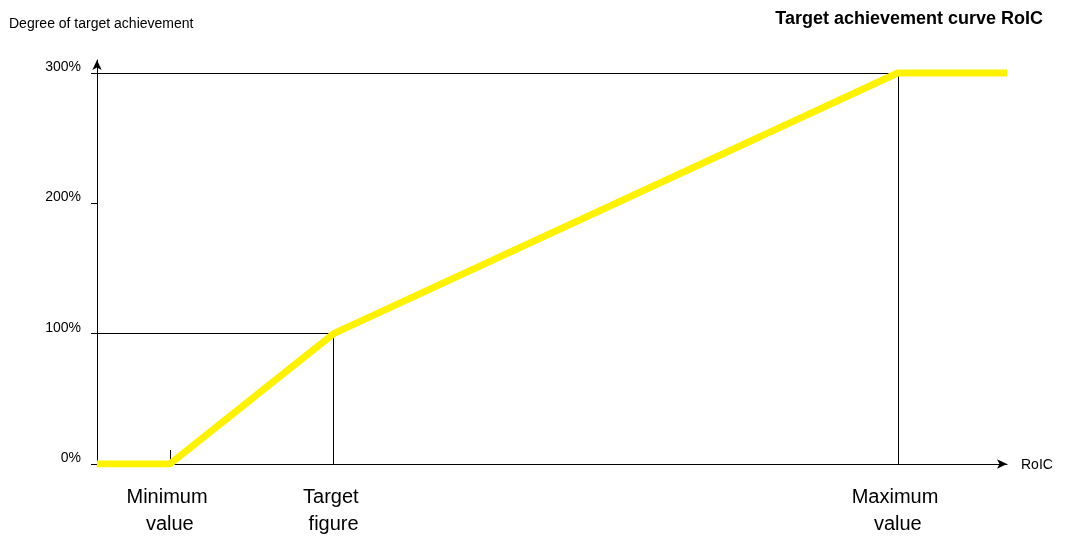  Describe the element at coordinates (63, 196) in the screenshot. I see `y-tick-label: 200%` at that location.